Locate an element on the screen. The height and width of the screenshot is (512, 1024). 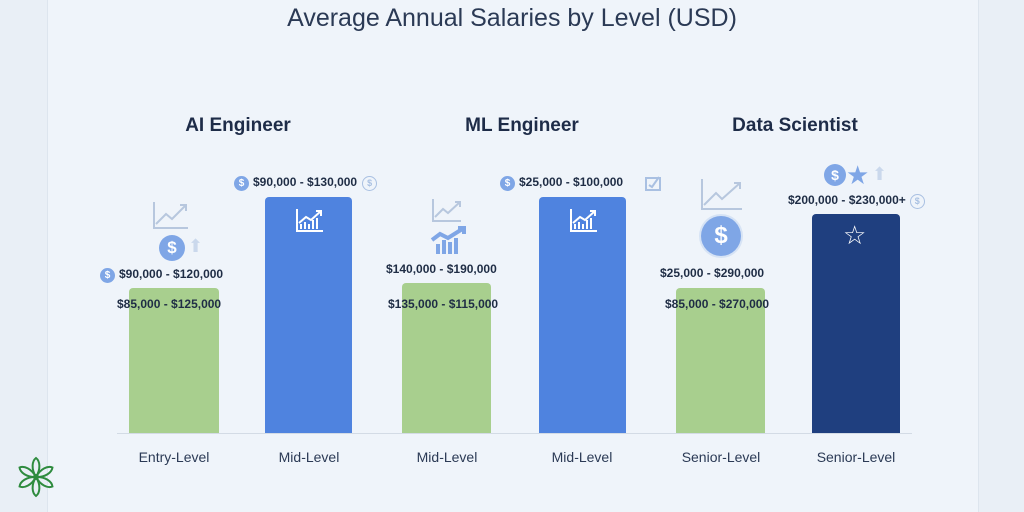
chart-title: Average Annual Salaries by Level (USD) is located at coordinates (512, 18).